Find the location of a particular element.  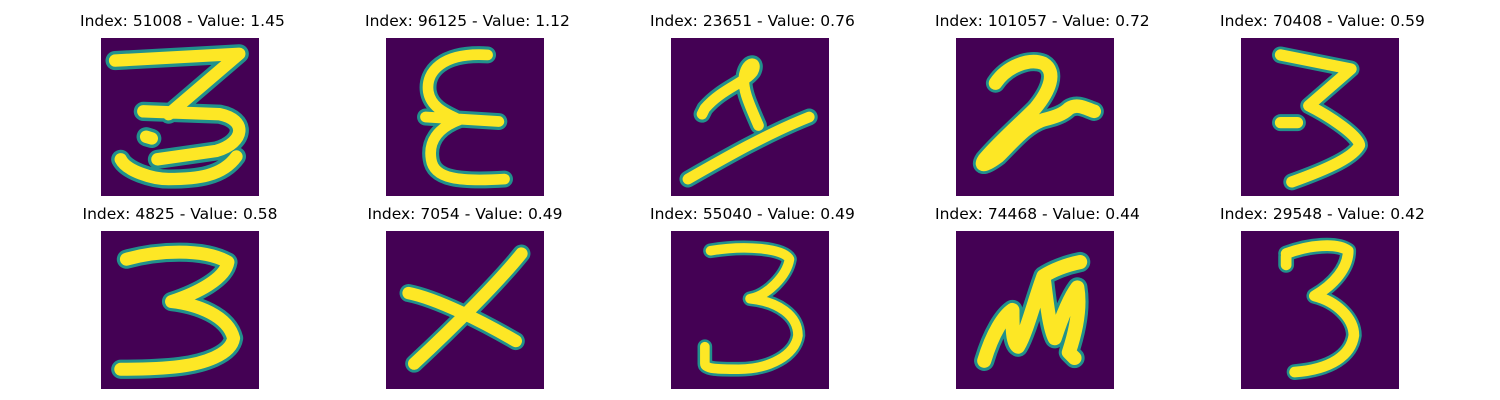

sample-tile-3: Index: 23651 - Value: 0.76 is located at coordinates (752, 104).